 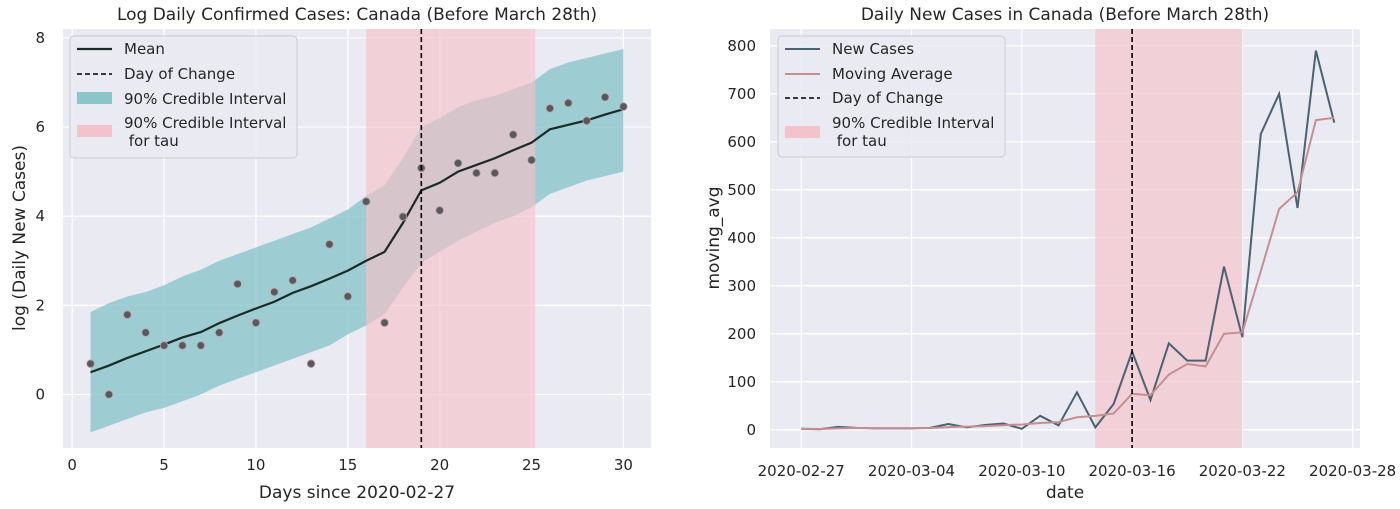 What do you see at coordinates (151, 141) in the screenshot?
I see `legend-tau-label-2: for tau` at bounding box center [151, 141].